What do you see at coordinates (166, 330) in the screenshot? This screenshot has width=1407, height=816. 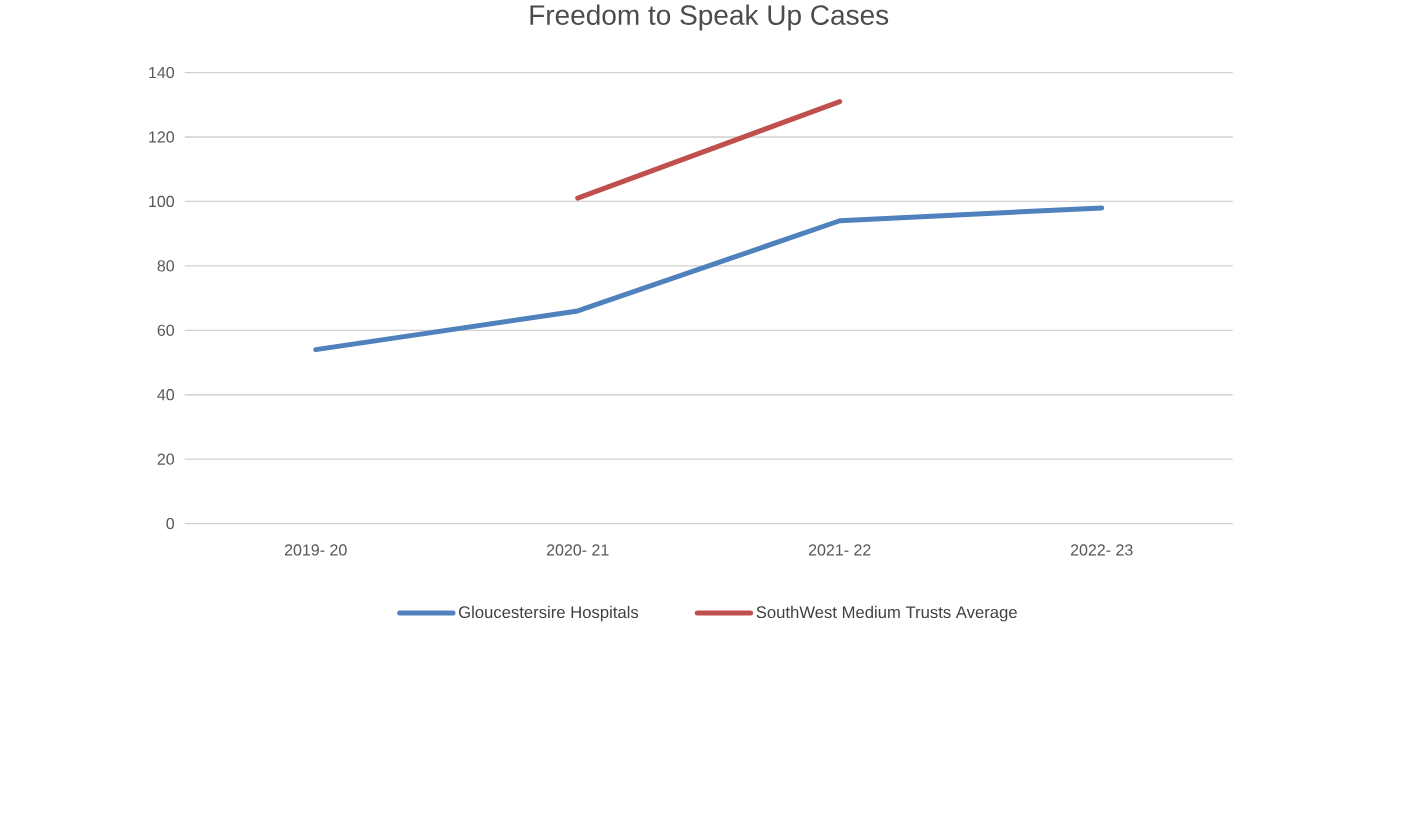 I see `y-tick-label: 60` at bounding box center [166, 330].